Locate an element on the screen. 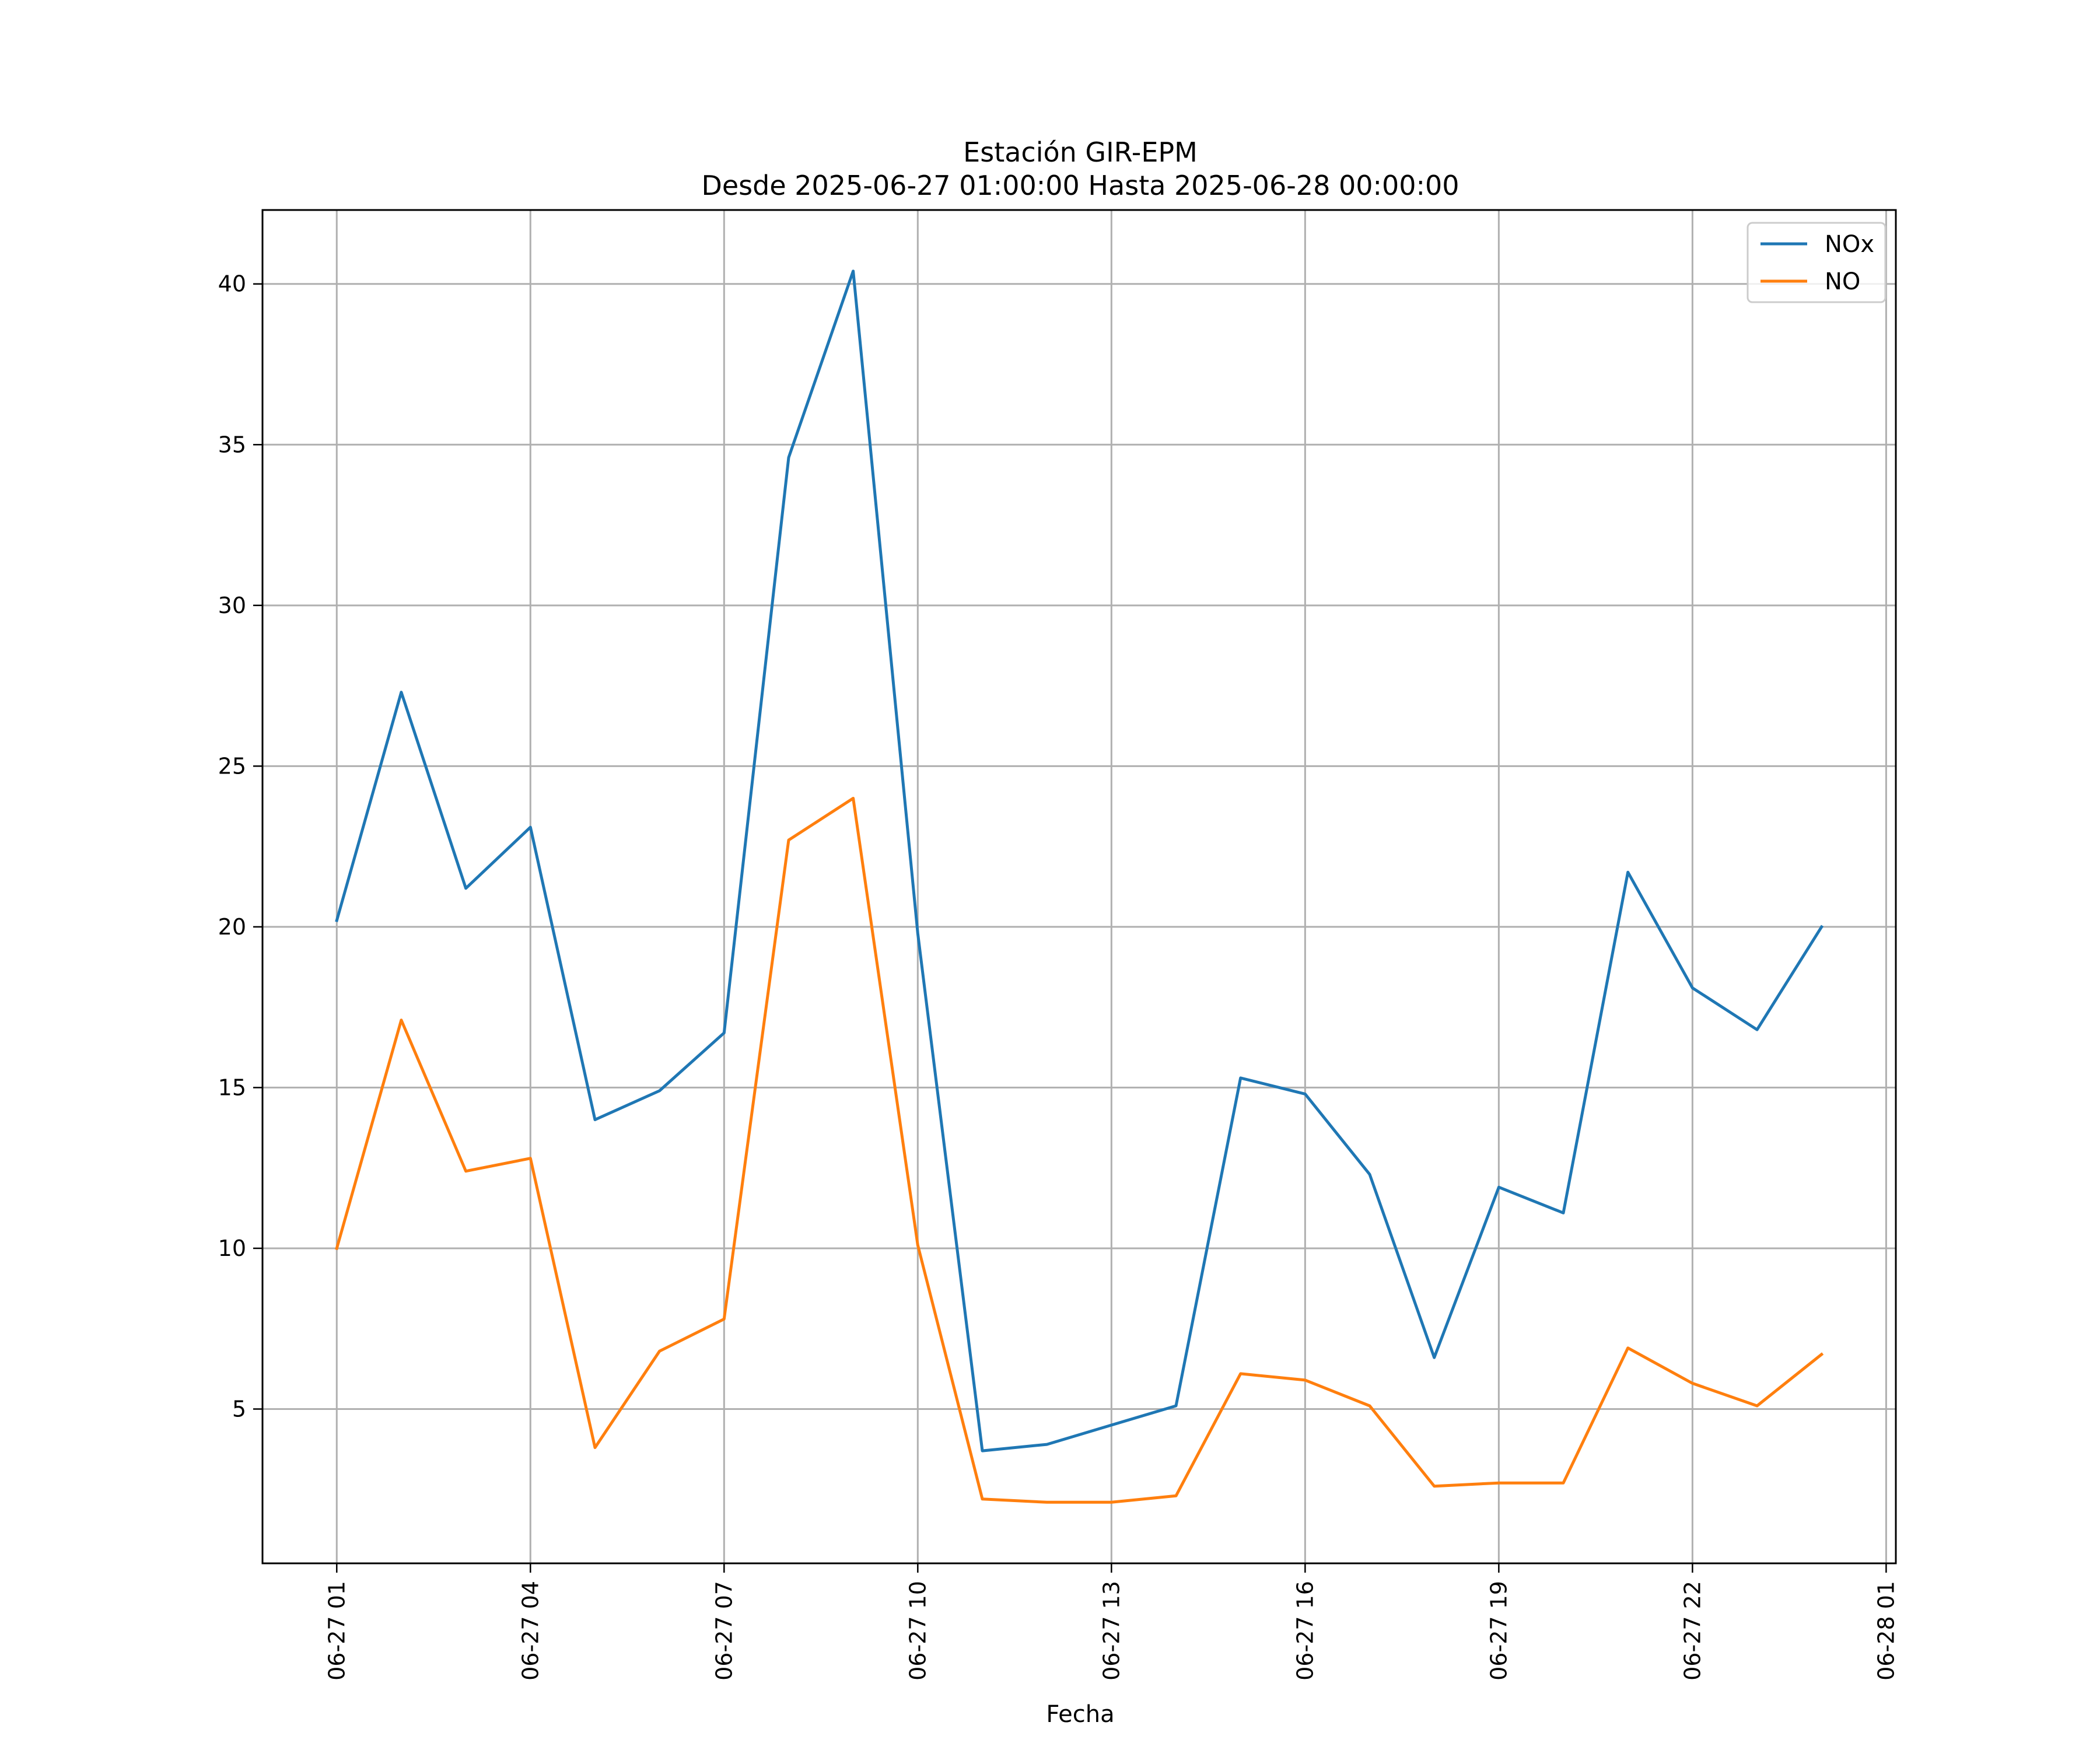 This screenshot has height=1750, width=2100. y-tick-label: 40 is located at coordinates (232, 284).